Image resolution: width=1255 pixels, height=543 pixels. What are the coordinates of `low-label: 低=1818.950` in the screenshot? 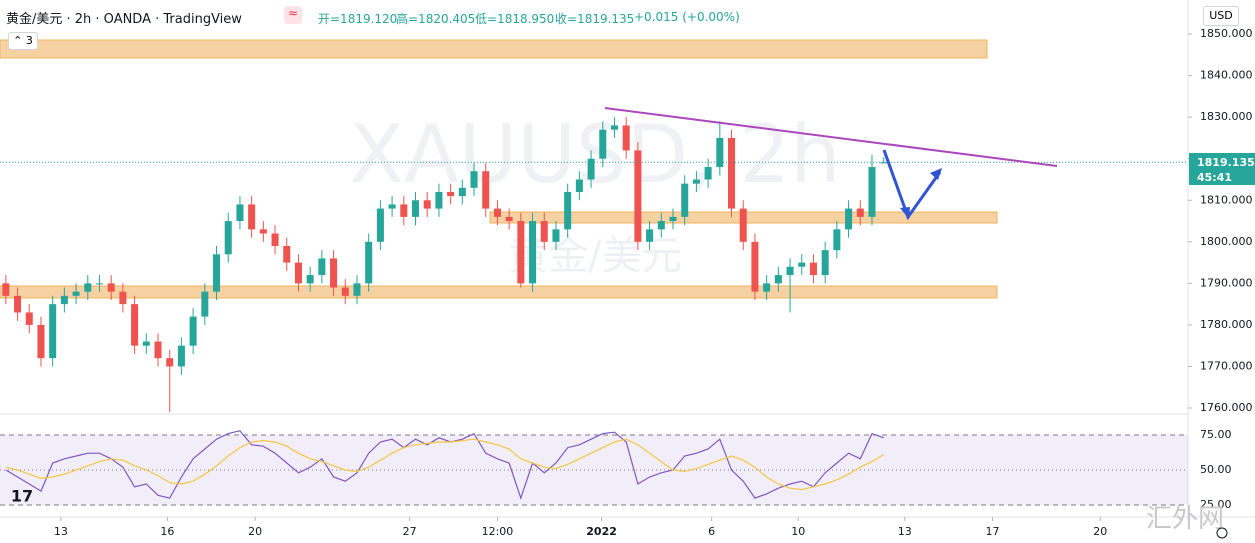 It's located at (515, 19).